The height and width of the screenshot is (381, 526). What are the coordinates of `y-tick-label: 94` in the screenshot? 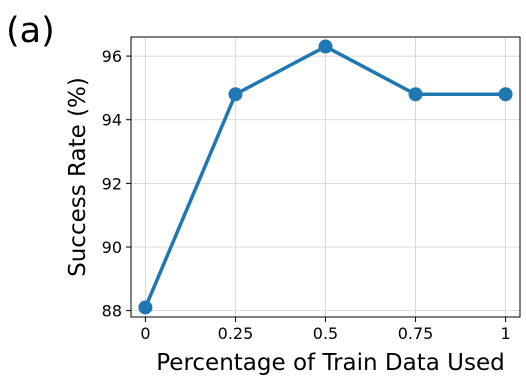 It's located at (112, 120).